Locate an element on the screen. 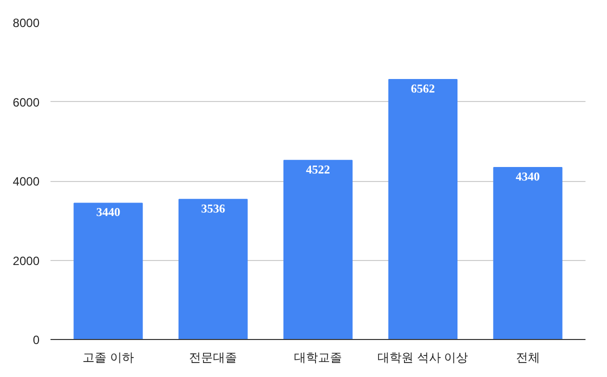  x-tick-label: 대학교졸 is located at coordinates (318, 357).